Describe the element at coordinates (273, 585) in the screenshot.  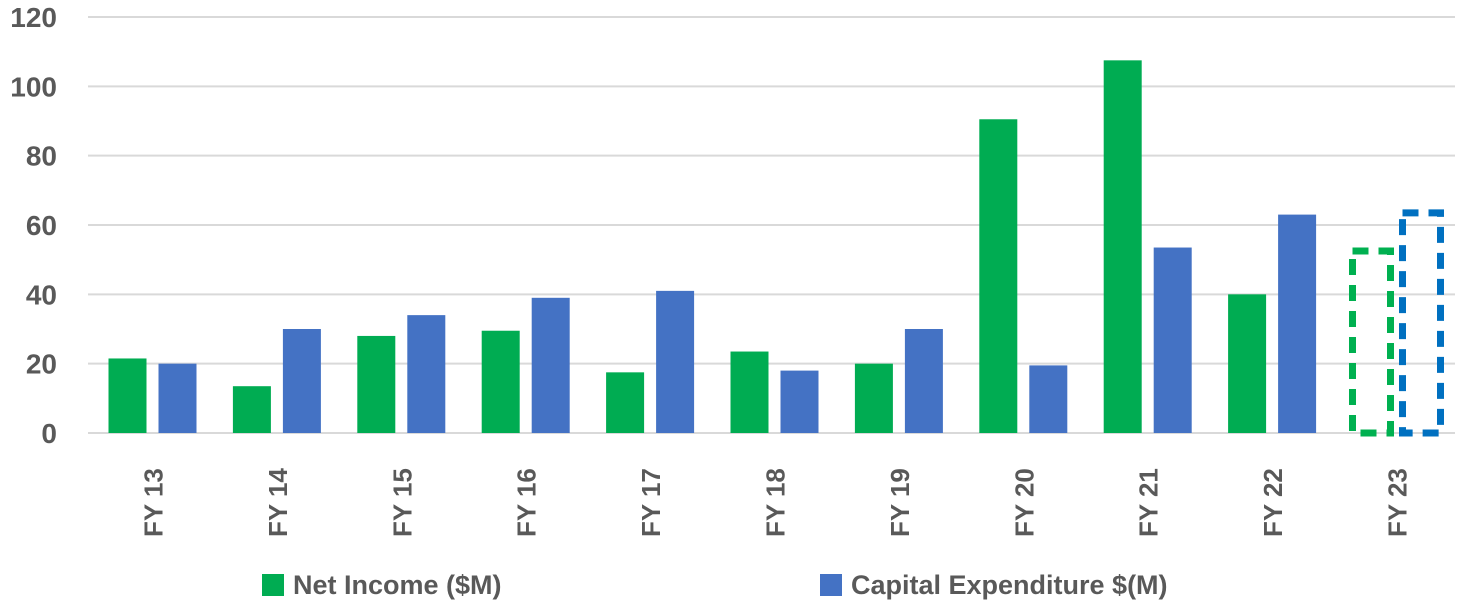
I see `net-income-legend-swatch-icon` at that location.